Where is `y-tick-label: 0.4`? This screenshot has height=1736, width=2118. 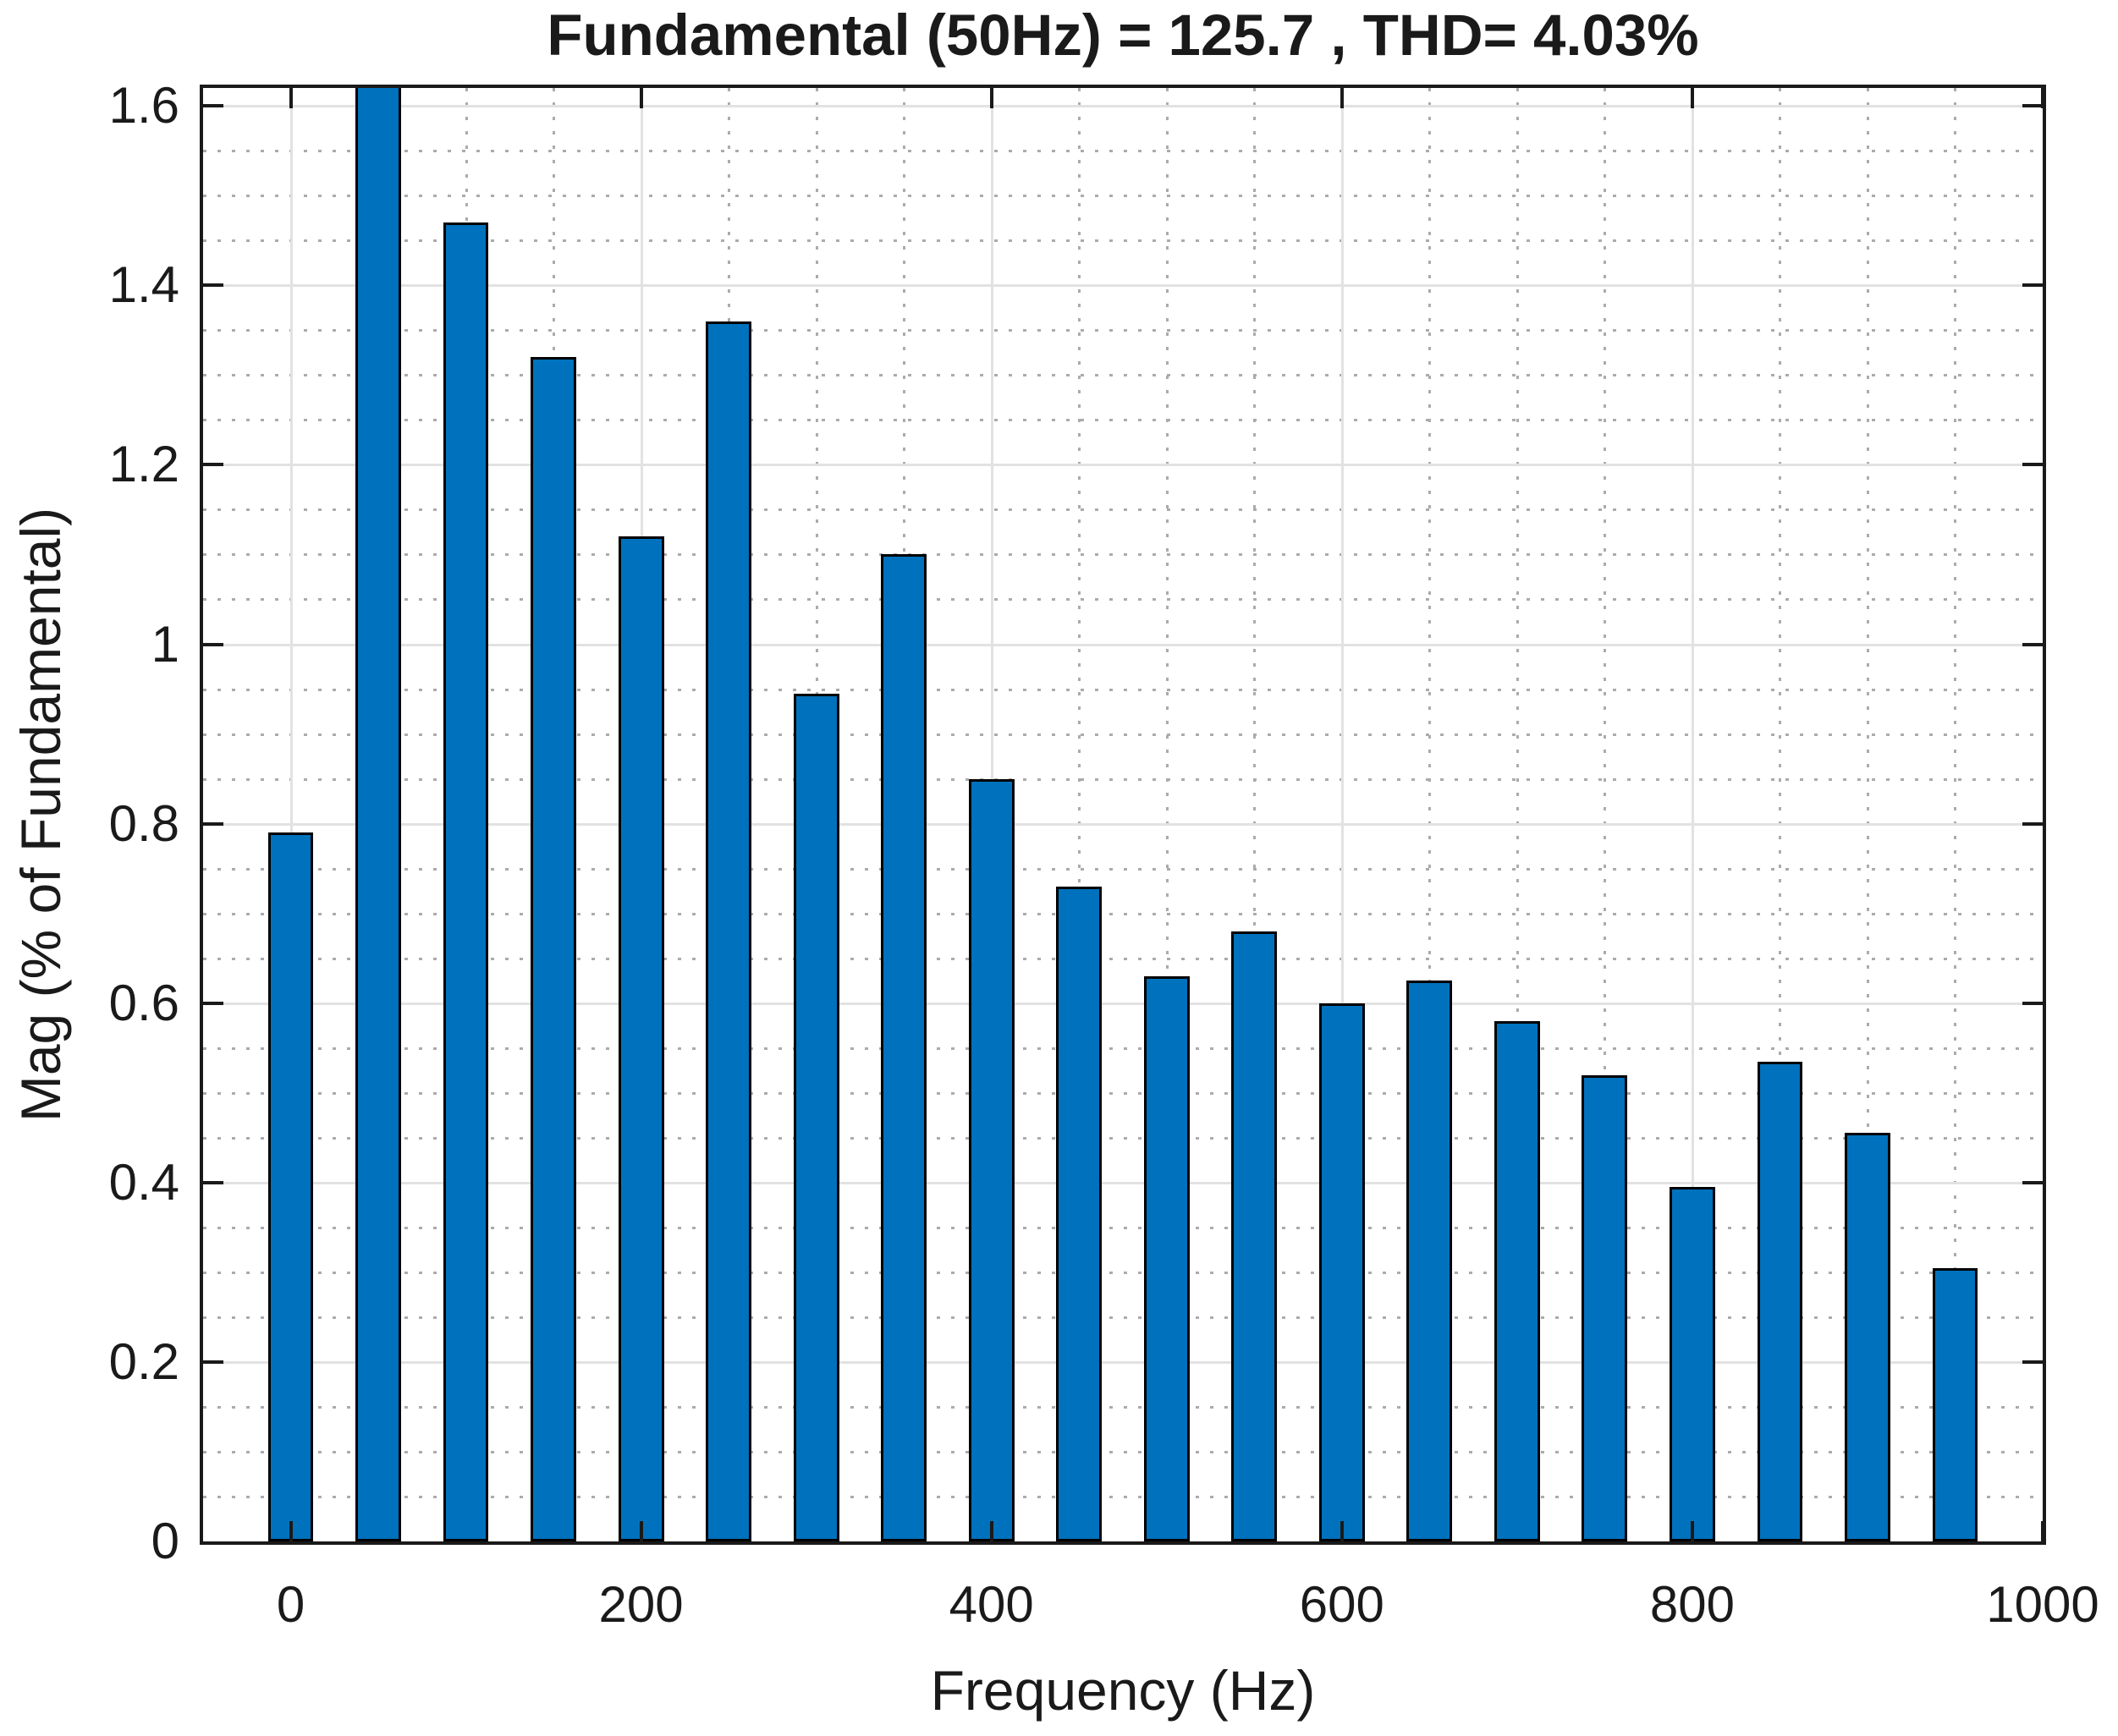
y-tick-label: 0.4 is located at coordinates (144, 1182).